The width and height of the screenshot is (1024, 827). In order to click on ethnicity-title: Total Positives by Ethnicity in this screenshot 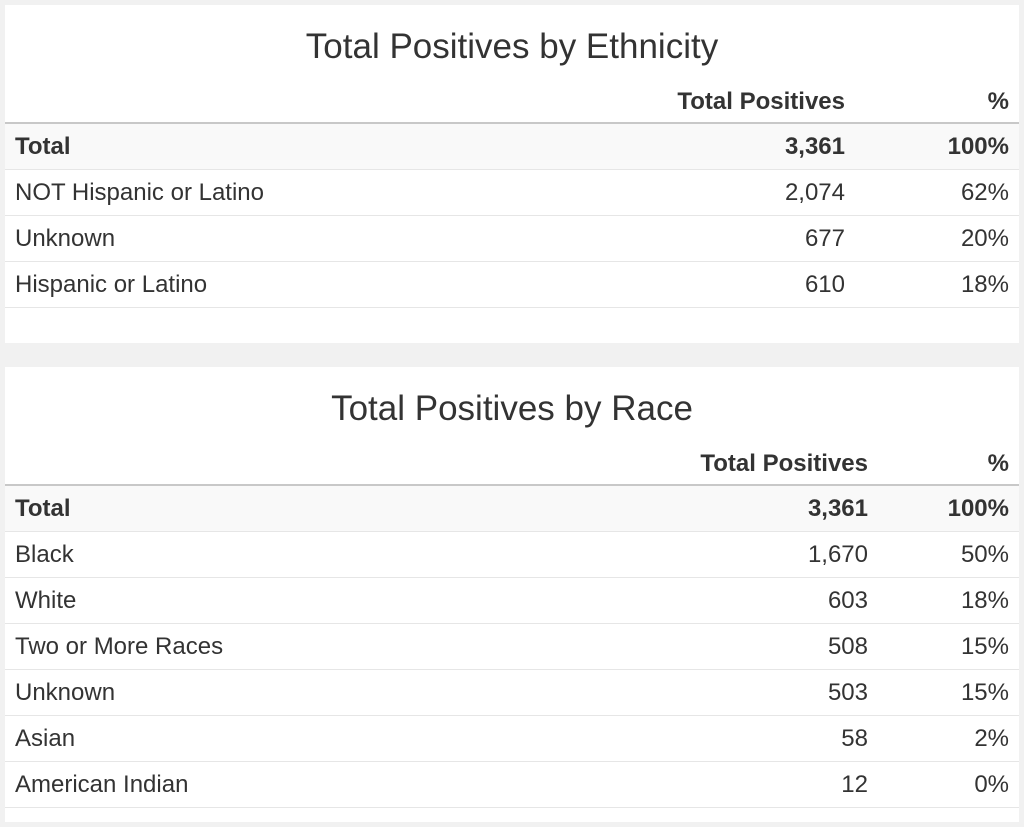, I will do `click(512, 46)`.